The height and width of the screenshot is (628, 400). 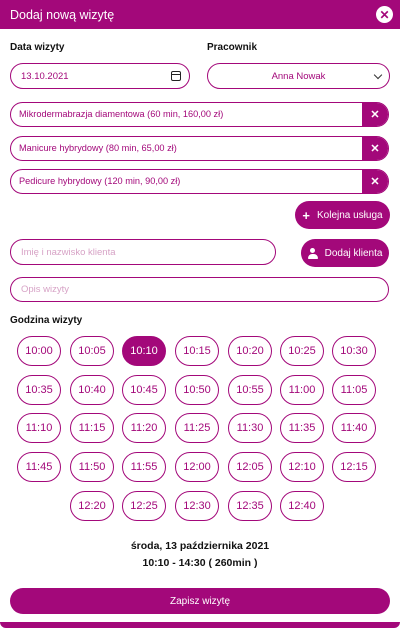 What do you see at coordinates (144, 506) in the screenshot?
I see `time-slot: 12:25` at bounding box center [144, 506].